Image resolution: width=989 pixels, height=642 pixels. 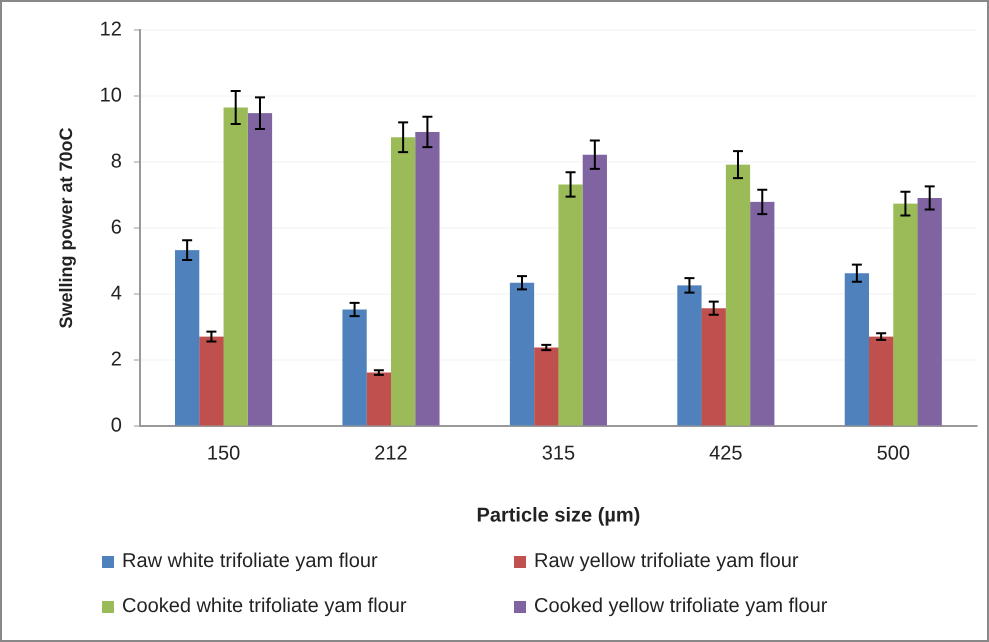 What do you see at coordinates (116, 293) in the screenshot?
I see `y-tick-label: 4` at bounding box center [116, 293].